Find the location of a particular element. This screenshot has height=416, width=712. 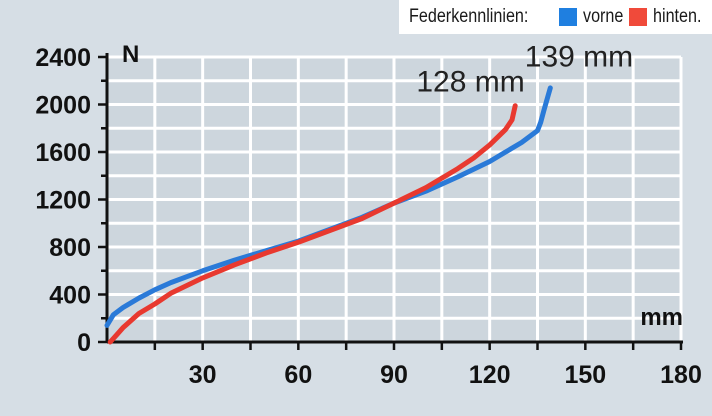

legend-item-hinten: hinten. is located at coordinates (666, 17).